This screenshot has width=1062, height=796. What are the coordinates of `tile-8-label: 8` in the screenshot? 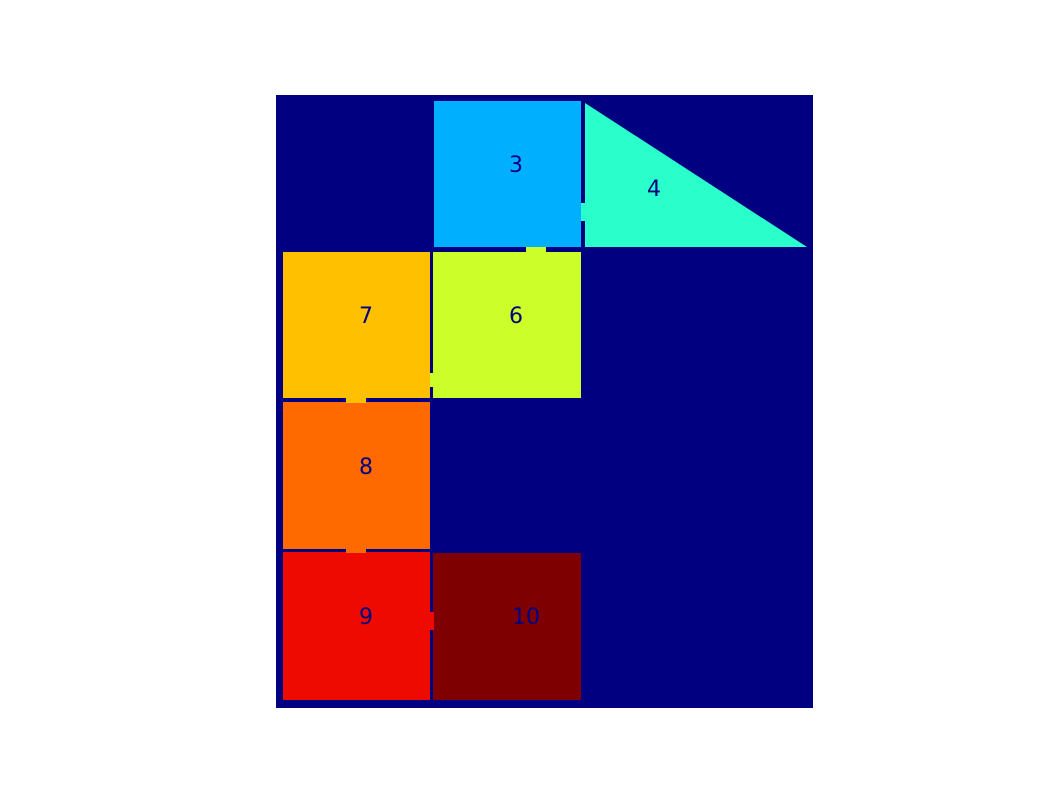 It's located at (366, 467).